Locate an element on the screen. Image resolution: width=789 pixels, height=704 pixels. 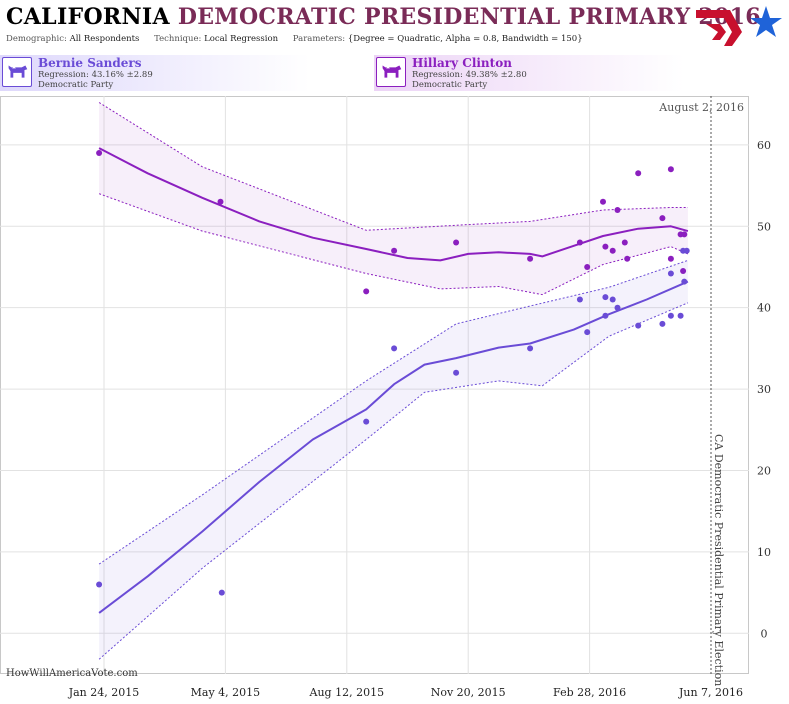
x-tick-label: Jan 24, 2015 is located at coordinates (104, 692).